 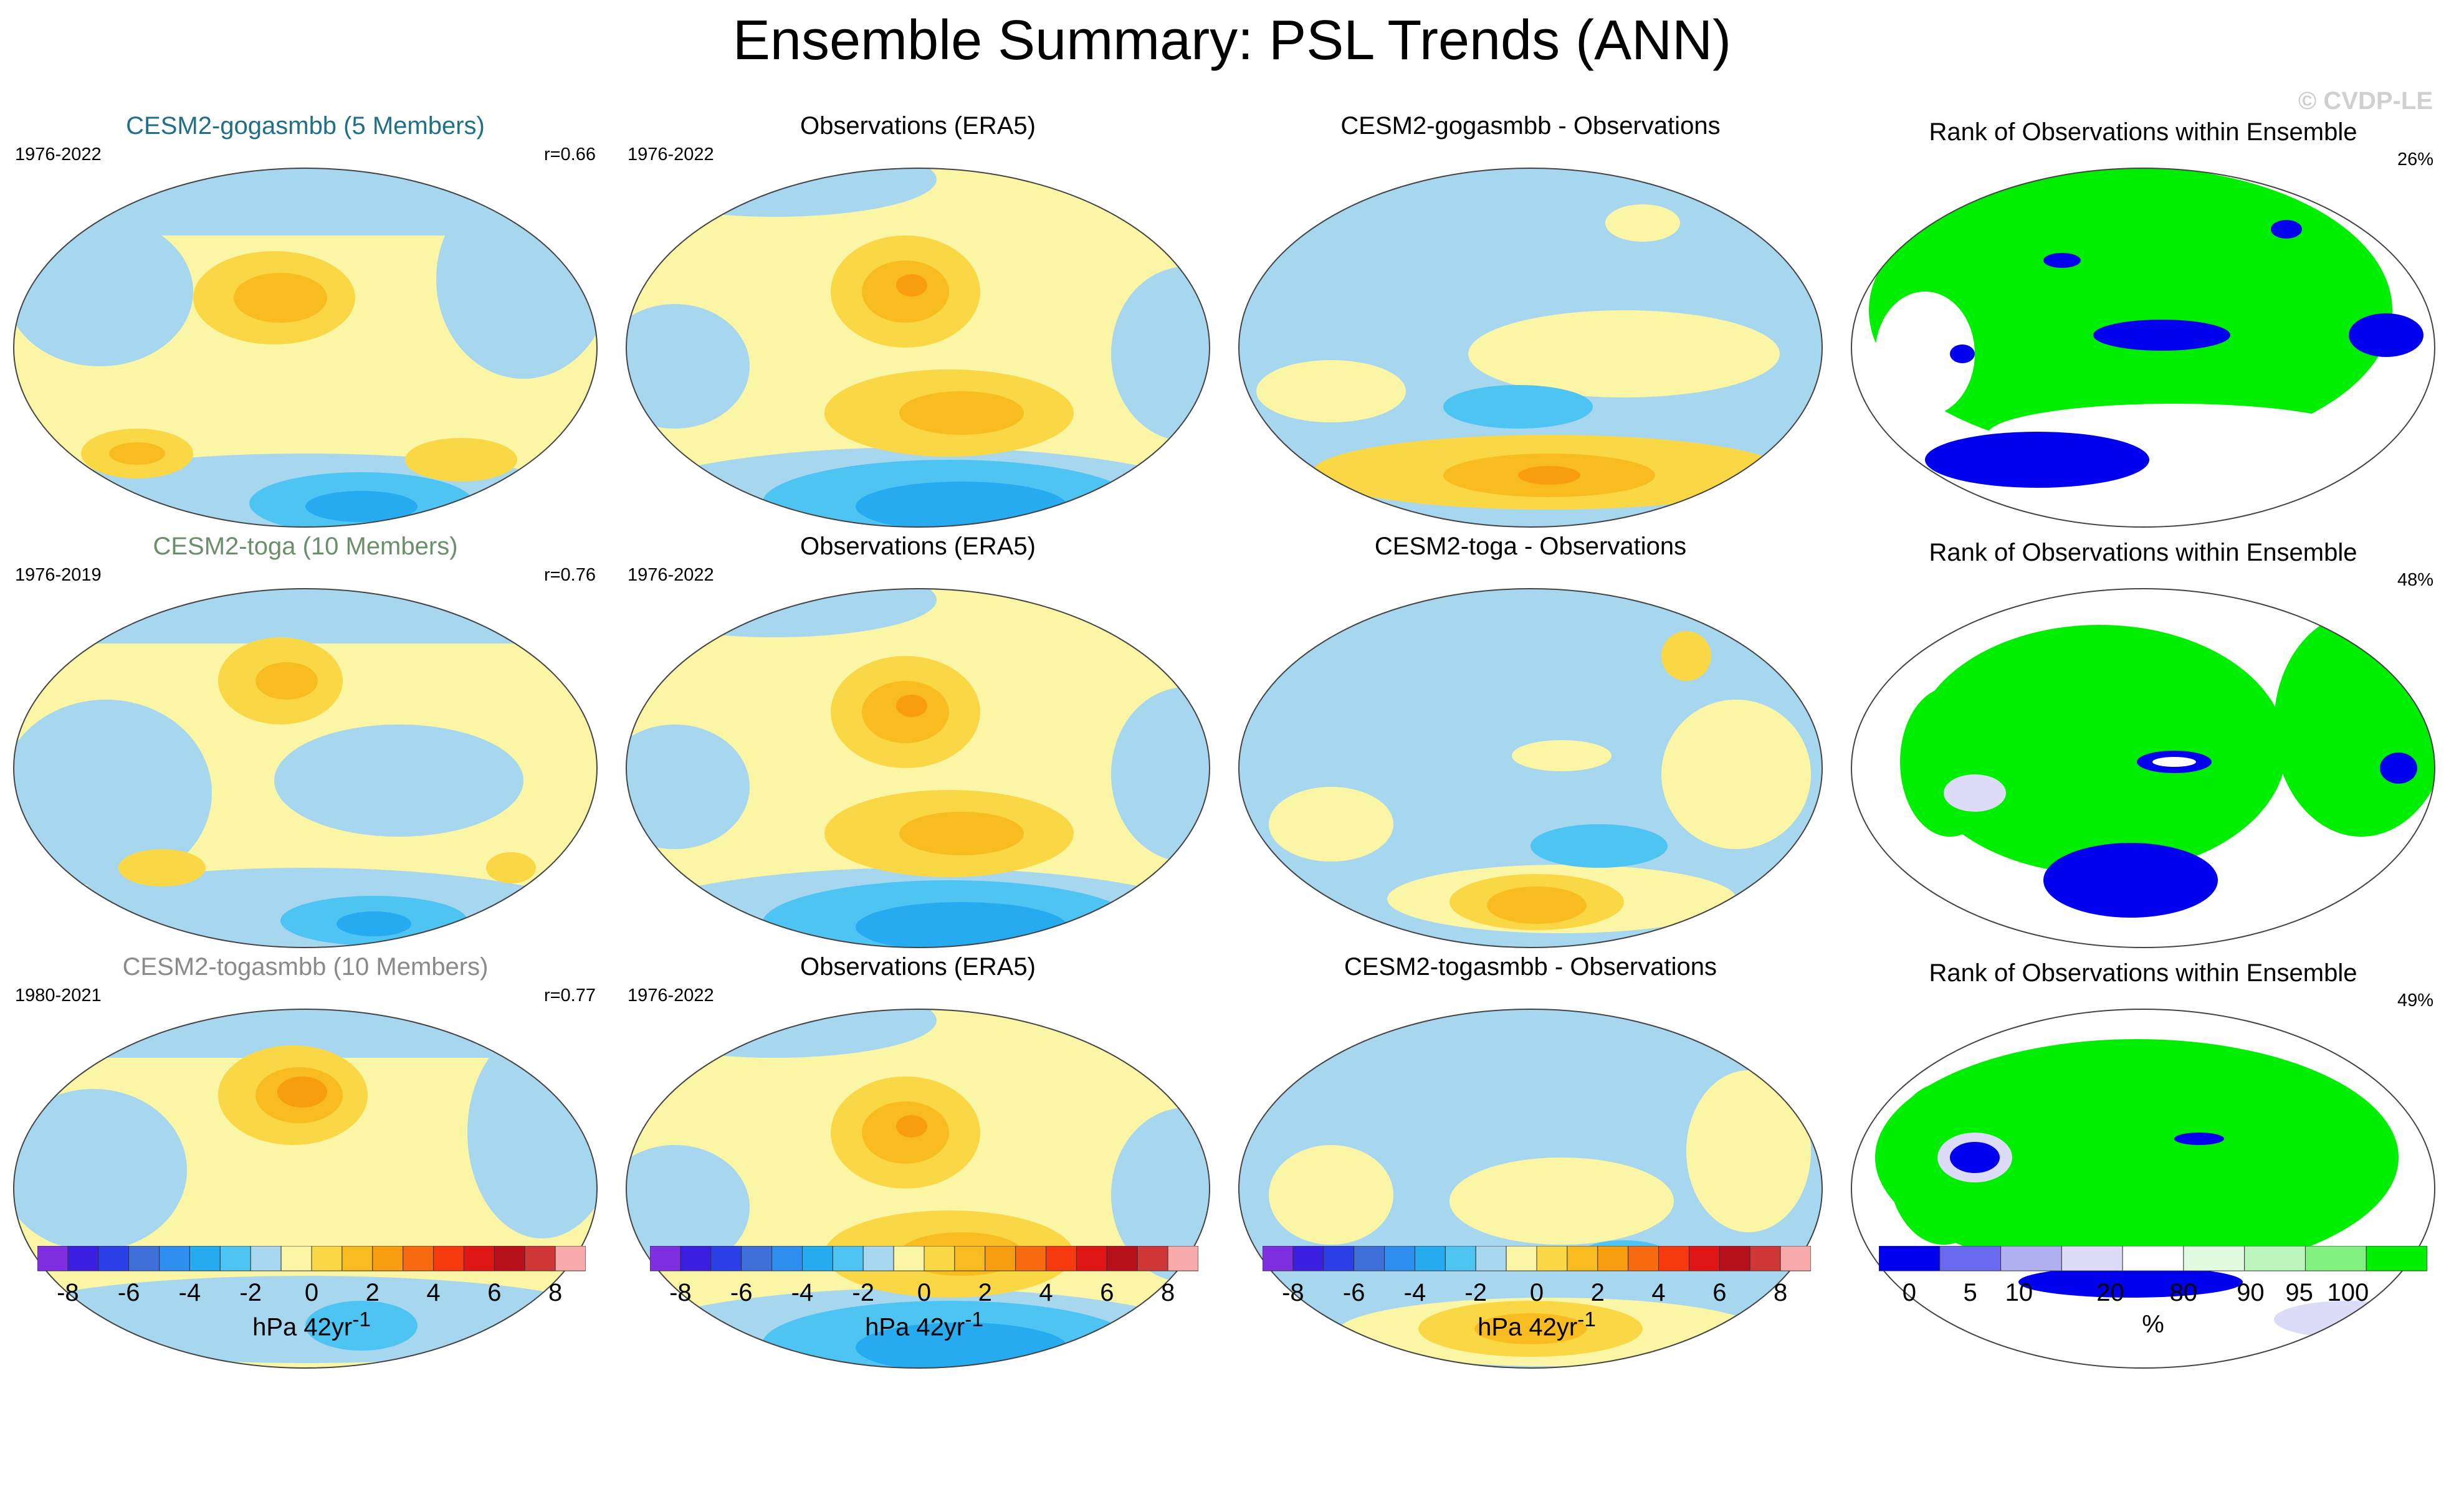 I want to click on model-years: 1980-2021, so click(x=58, y=995).